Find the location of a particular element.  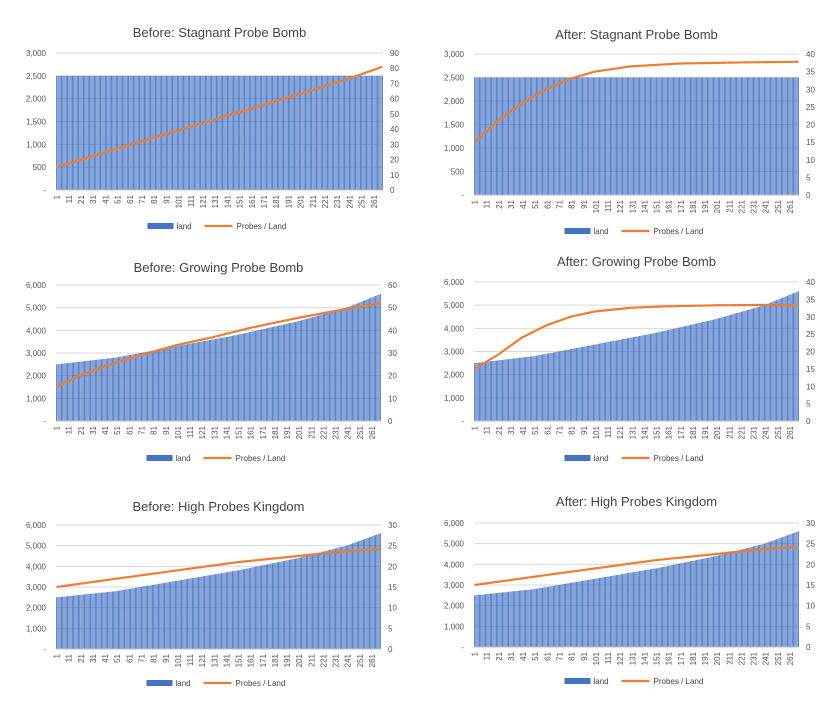

x-tick-label: 91 is located at coordinates (584, 203).